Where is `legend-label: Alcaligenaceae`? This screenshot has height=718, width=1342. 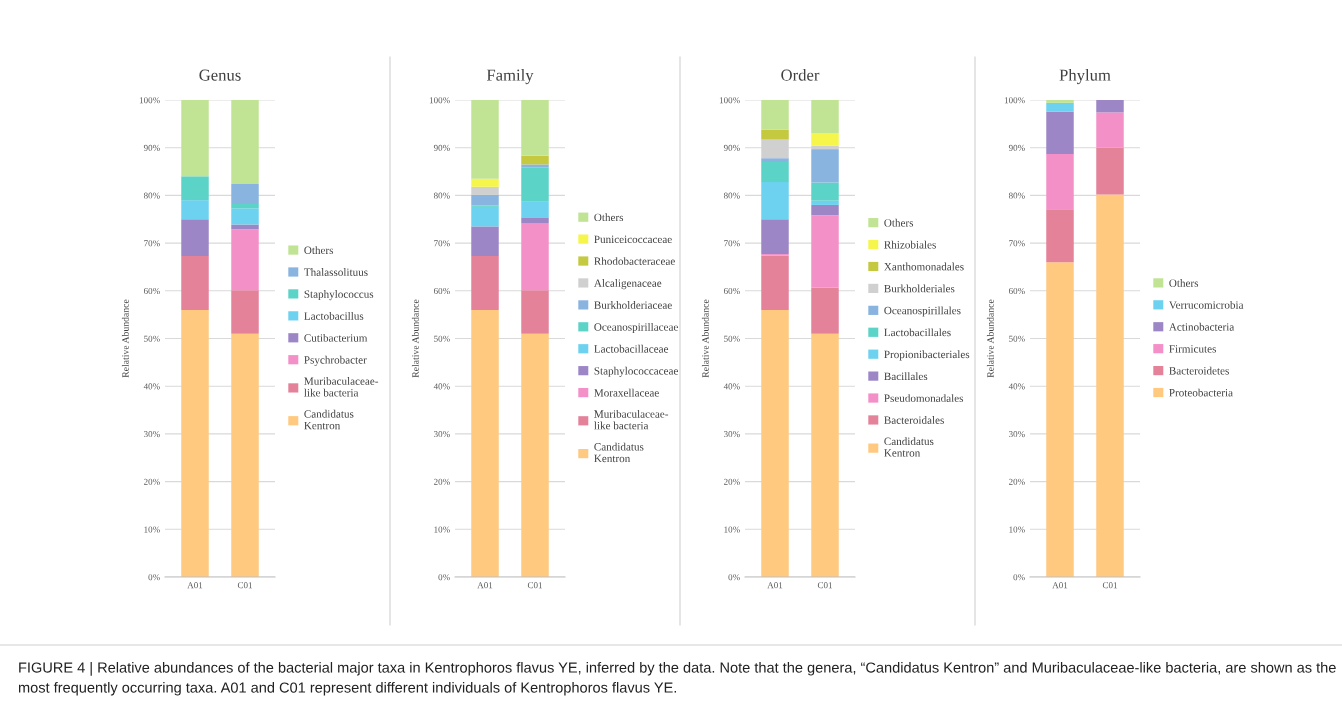 legend-label: Alcaligenaceae is located at coordinates (627, 284).